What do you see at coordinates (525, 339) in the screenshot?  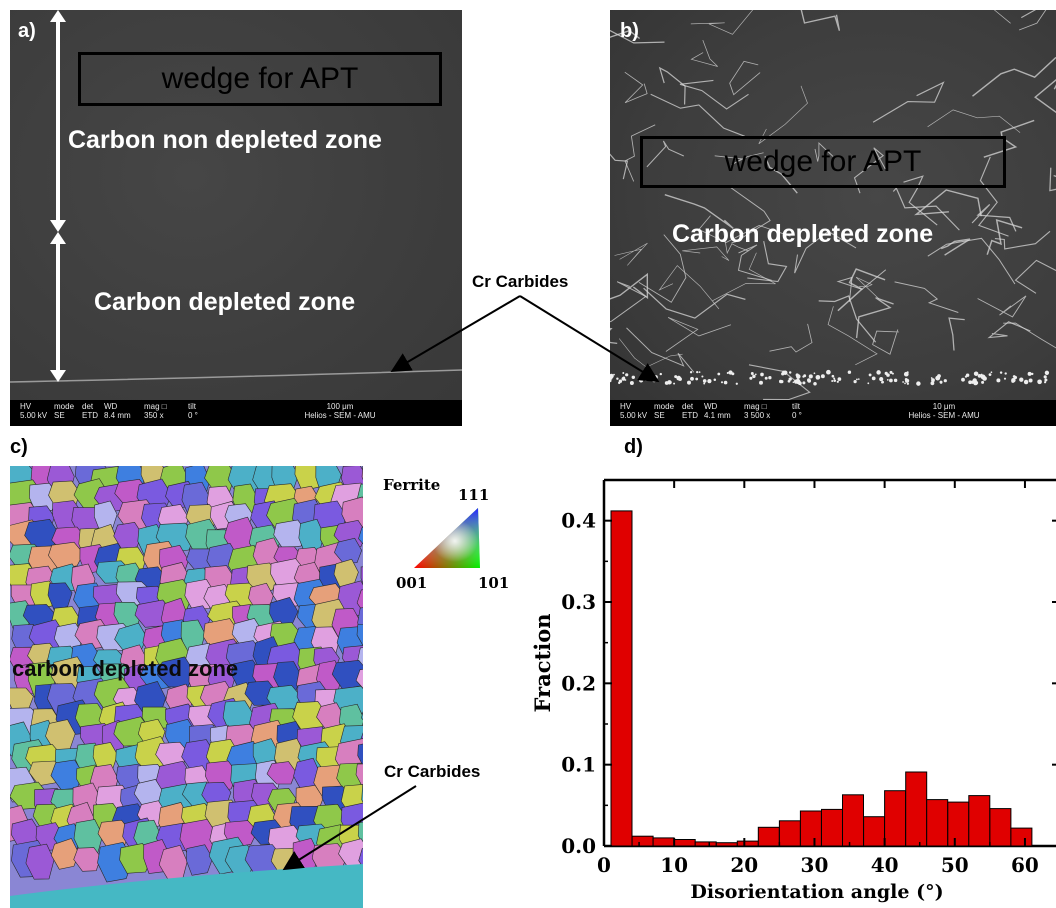 I see `cr-carbides-arrows-top` at bounding box center [525, 339].